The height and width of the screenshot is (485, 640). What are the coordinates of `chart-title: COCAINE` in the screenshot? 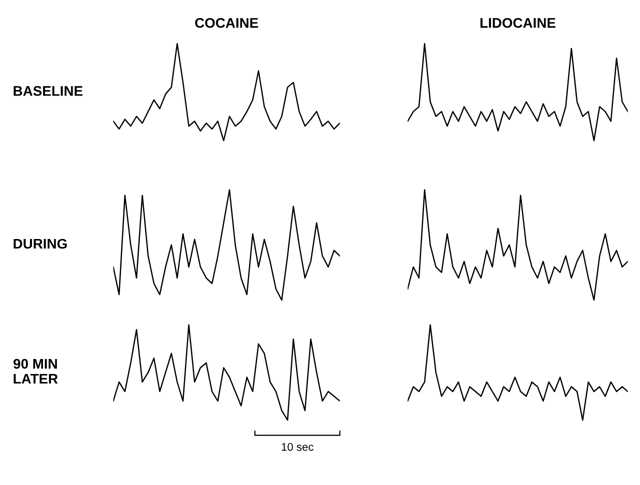 It's located at (226, 23).